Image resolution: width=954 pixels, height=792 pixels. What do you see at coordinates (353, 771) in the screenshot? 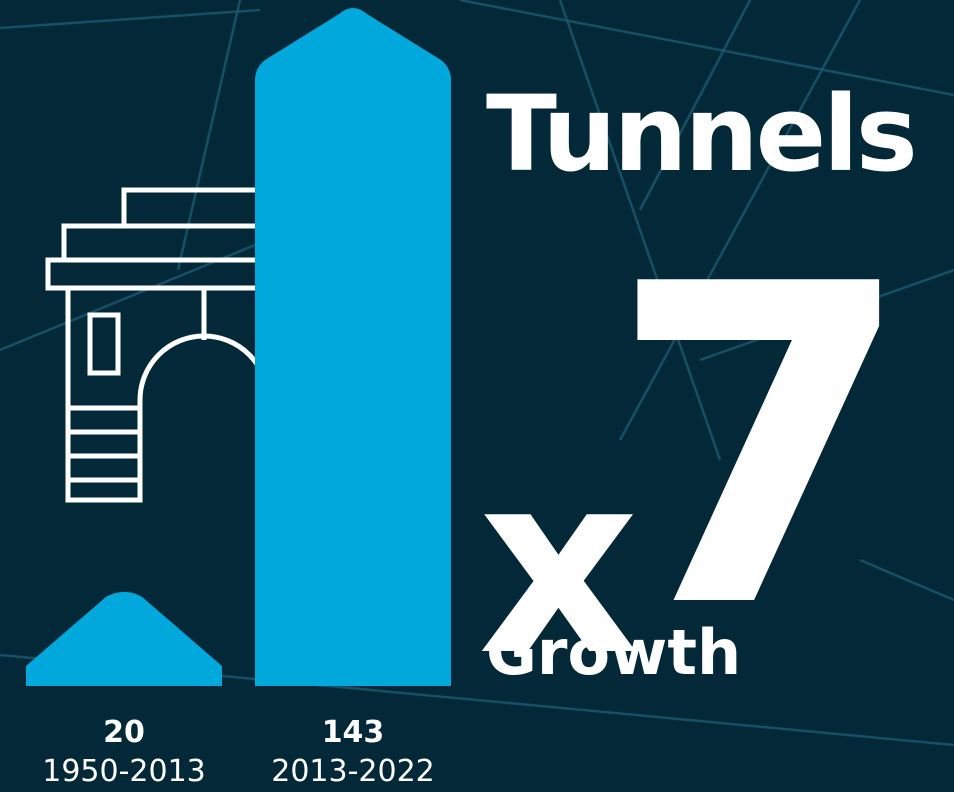
I see `category-label-2013-2022: 2013-2022` at bounding box center [353, 771].